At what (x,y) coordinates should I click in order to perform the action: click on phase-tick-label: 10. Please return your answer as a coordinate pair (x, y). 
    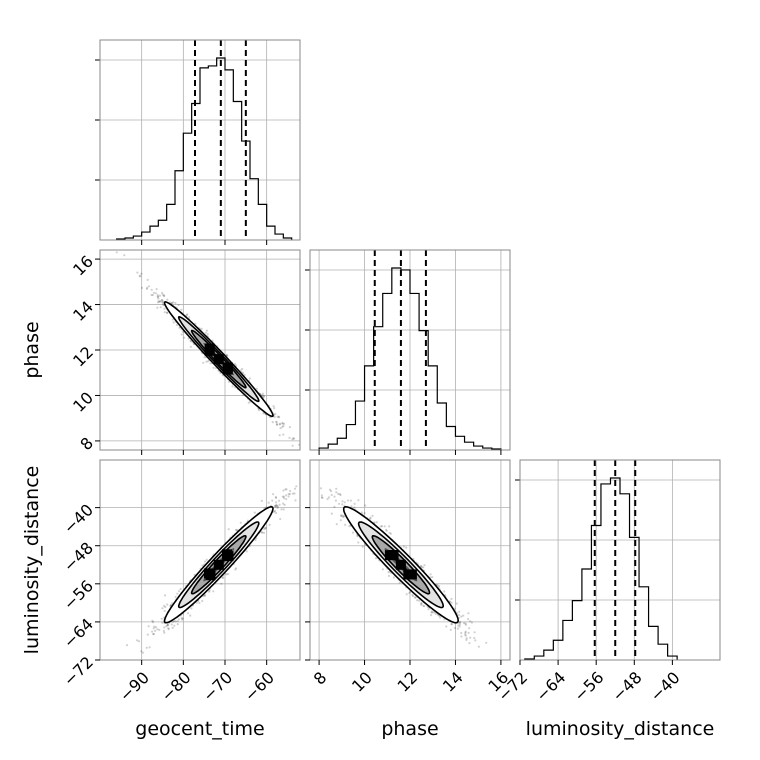
    Looking at the image, I should click on (362, 682).